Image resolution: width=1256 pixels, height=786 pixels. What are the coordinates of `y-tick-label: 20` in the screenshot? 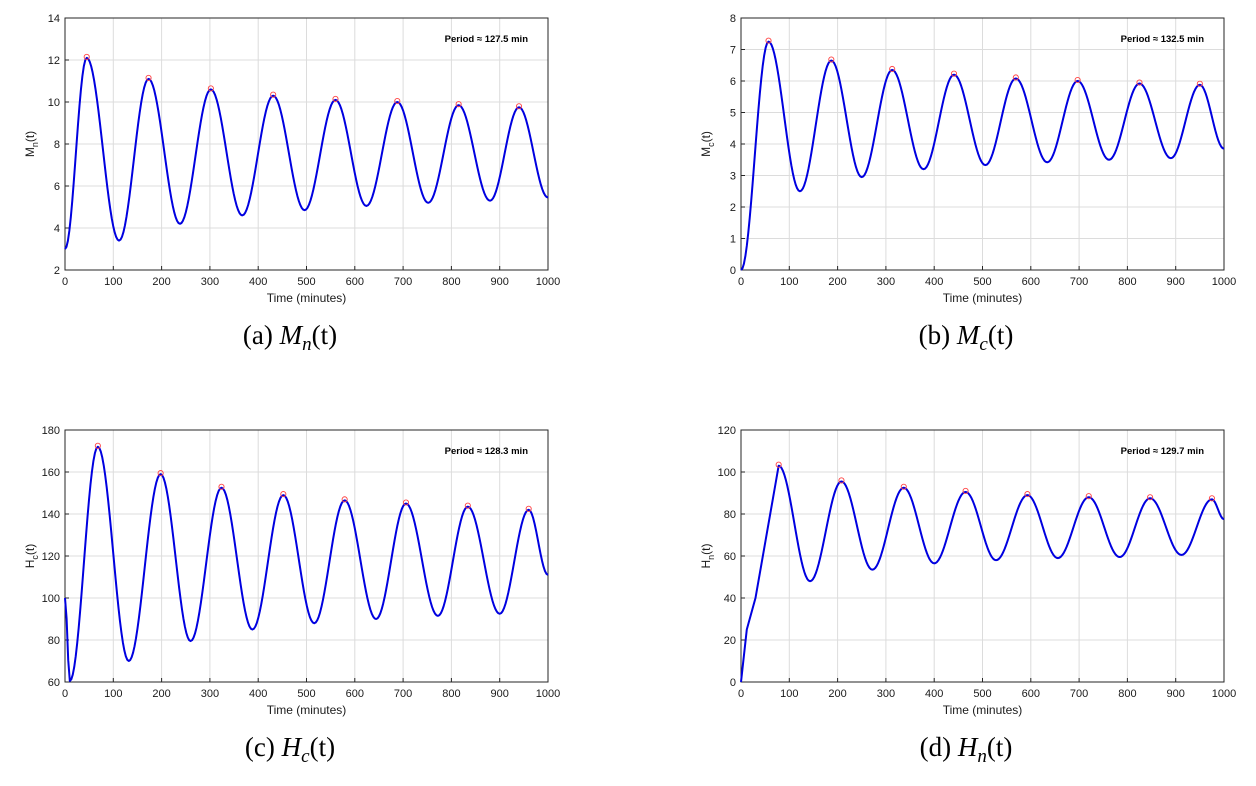 It's located at (730, 641).